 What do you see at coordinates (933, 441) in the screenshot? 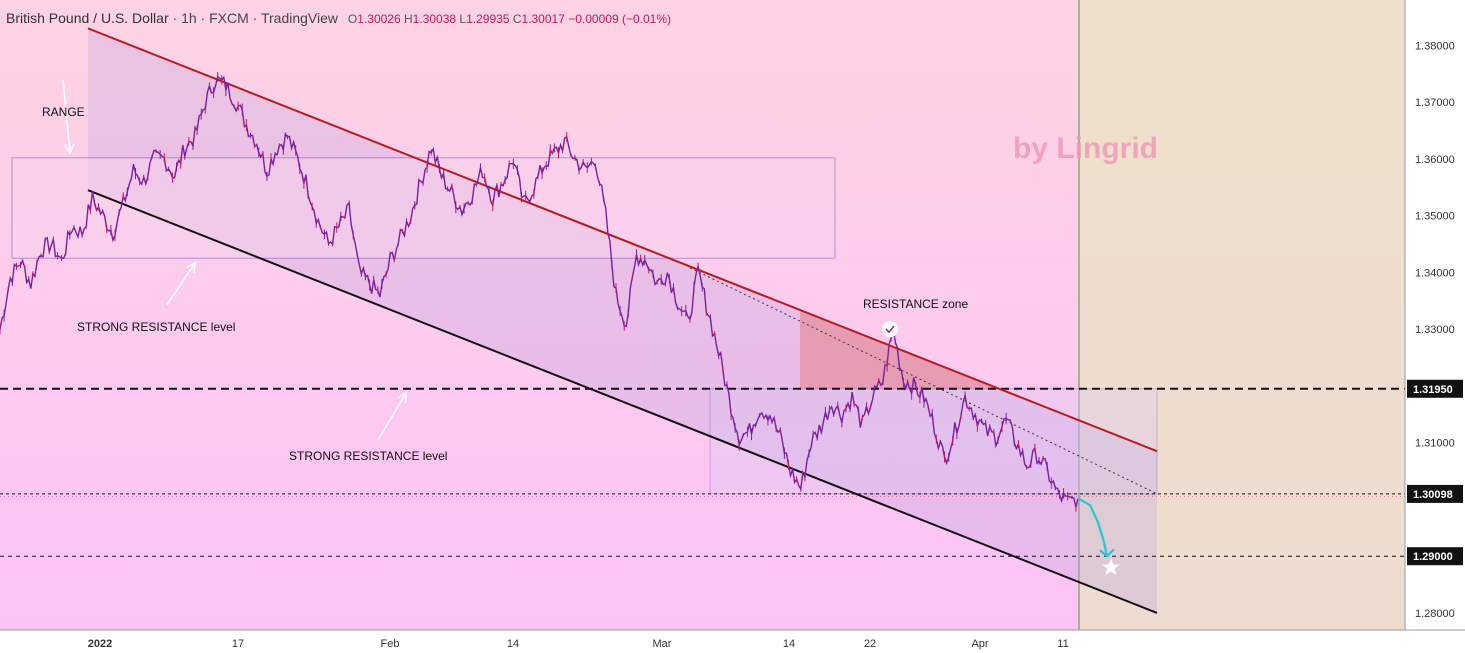
I see `consolidation-box` at bounding box center [933, 441].